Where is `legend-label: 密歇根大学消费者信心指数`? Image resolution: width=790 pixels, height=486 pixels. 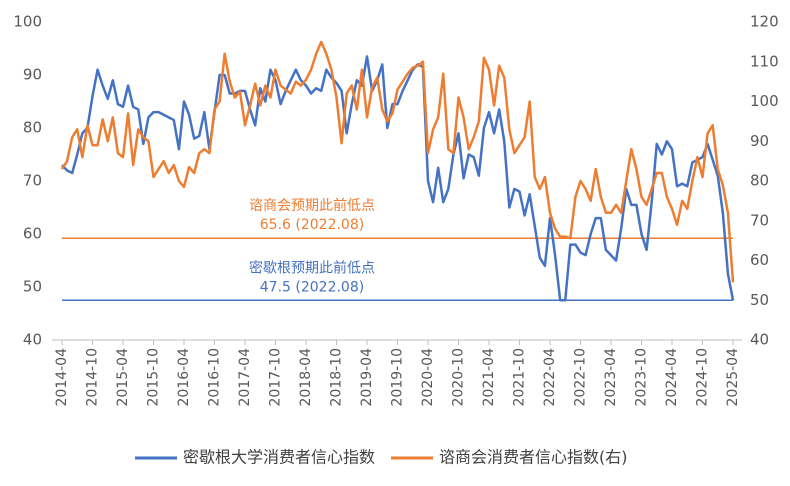 legend-label: 密歇根大学消费者信心指数 is located at coordinates (279, 457).